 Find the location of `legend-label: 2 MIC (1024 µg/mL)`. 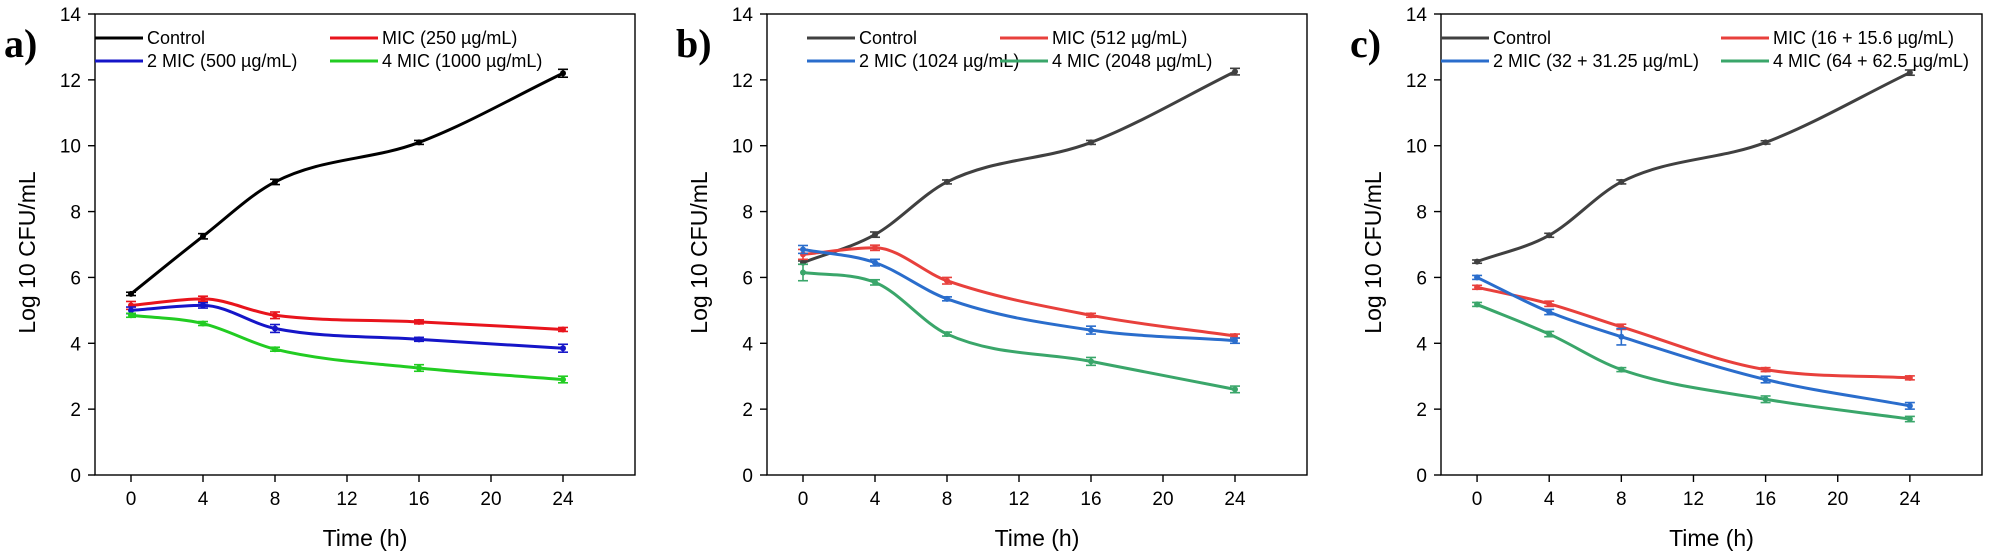

legend-label: 2 MIC (1024 µg/mL) is located at coordinates (939, 61).